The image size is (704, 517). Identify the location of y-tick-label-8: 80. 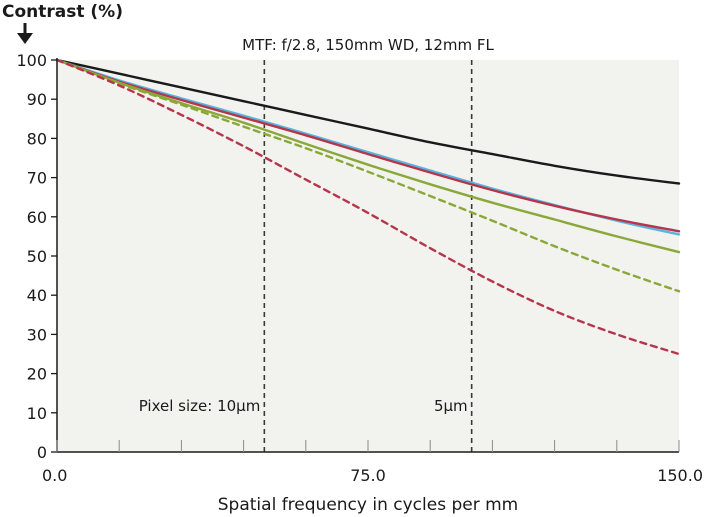
(37, 138).